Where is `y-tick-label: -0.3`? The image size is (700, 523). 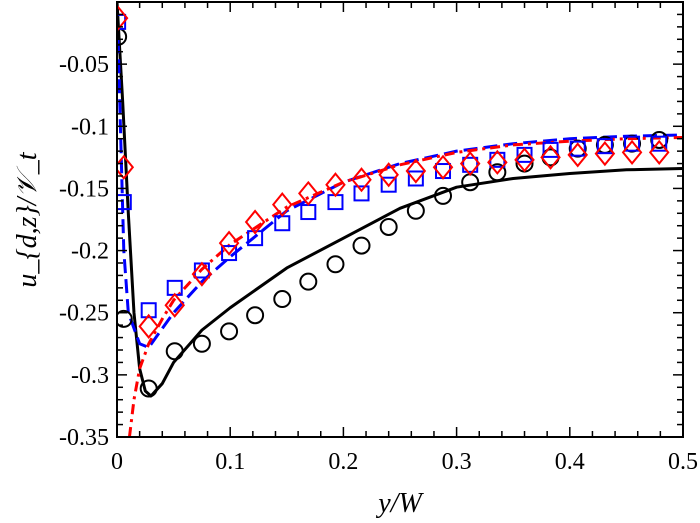
y-tick-label: -0.3 is located at coordinates (90, 376).